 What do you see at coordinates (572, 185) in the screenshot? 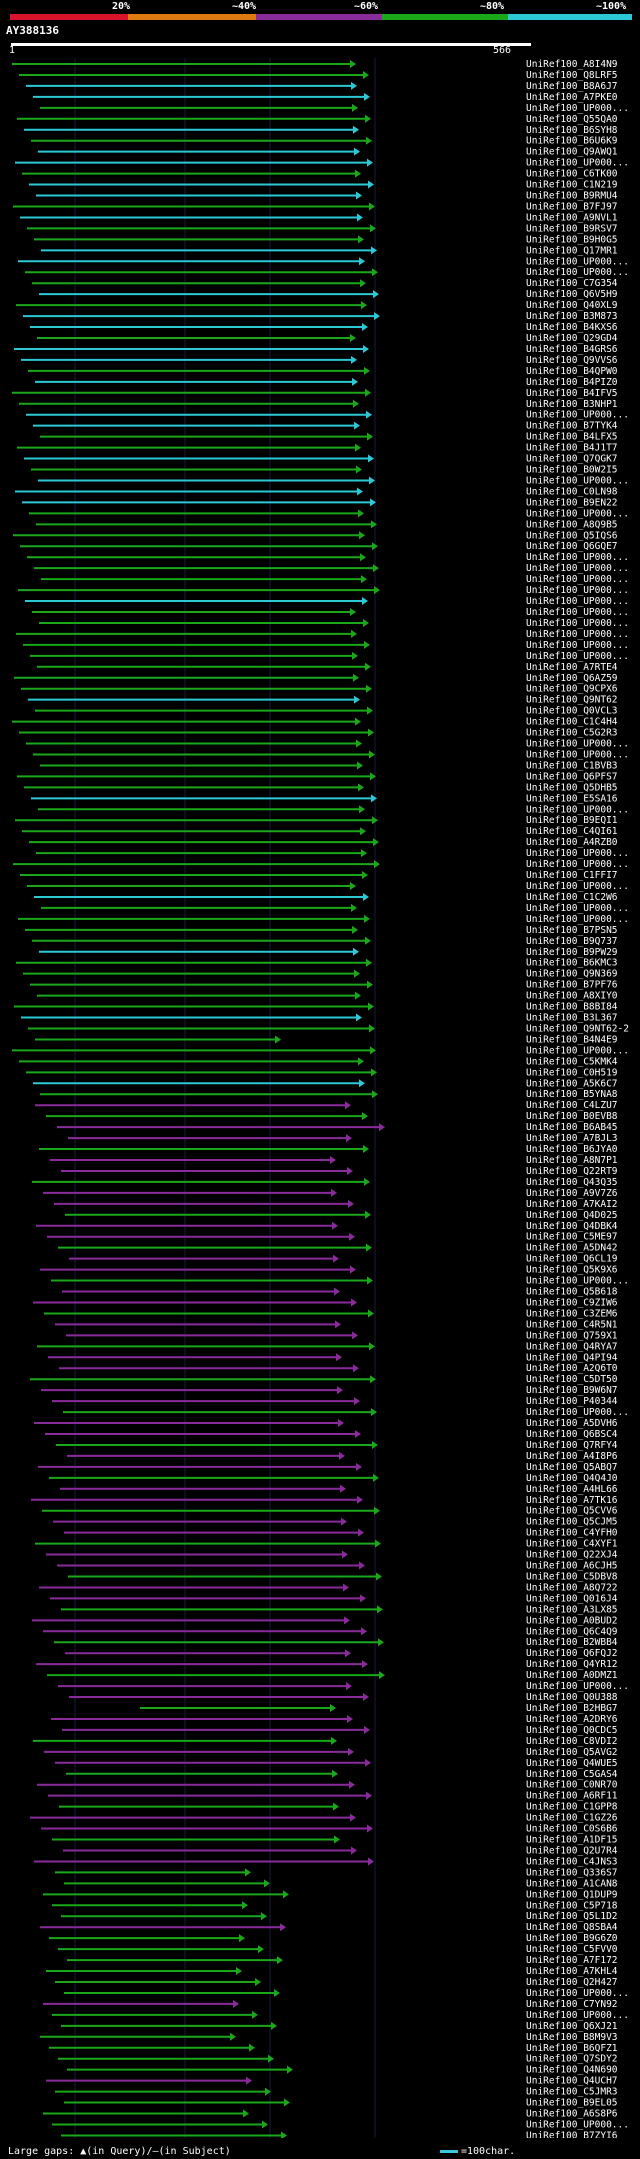
I see `hit-label: UniRef100_C1N219` at bounding box center [572, 185].